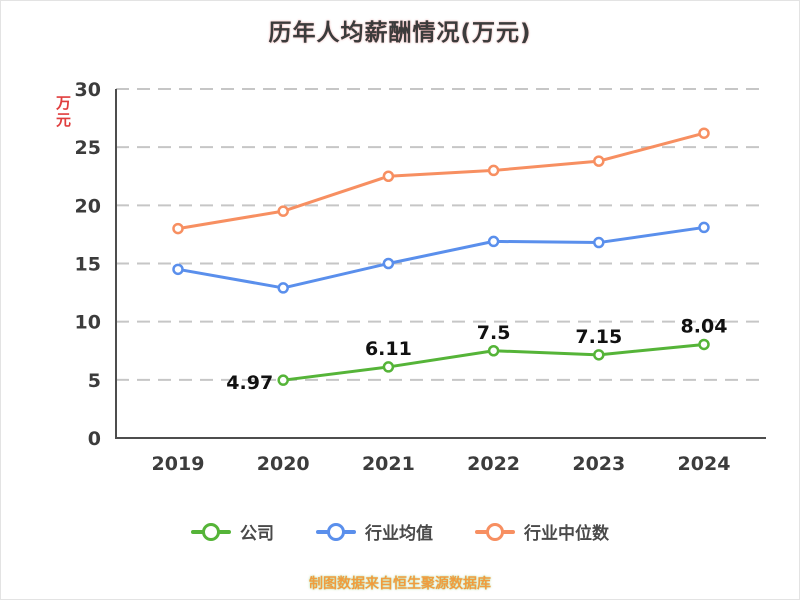  What do you see at coordinates (88, 148) in the screenshot?
I see `y-tick-label: 25` at bounding box center [88, 148].